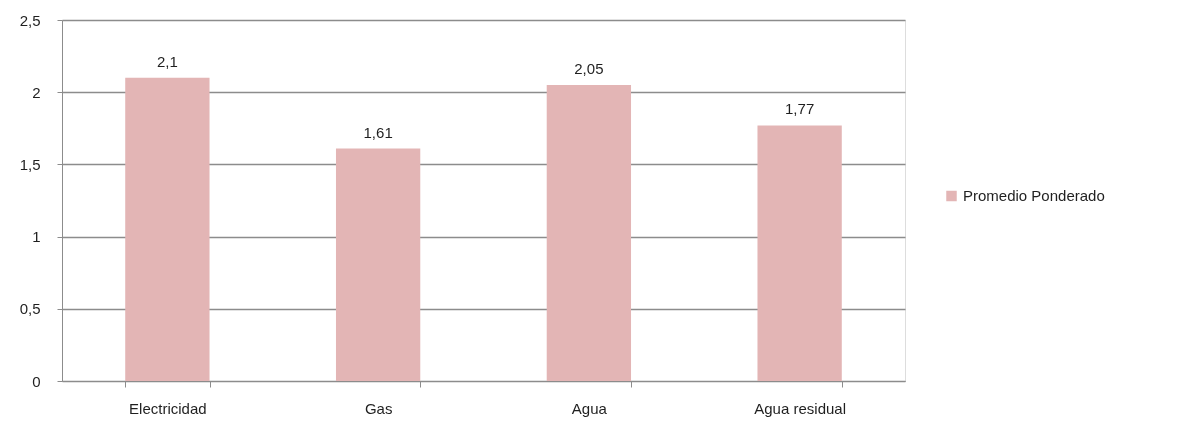  Describe the element at coordinates (168, 408) in the screenshot. I see `x-tick-label: Electricidad` at that location.